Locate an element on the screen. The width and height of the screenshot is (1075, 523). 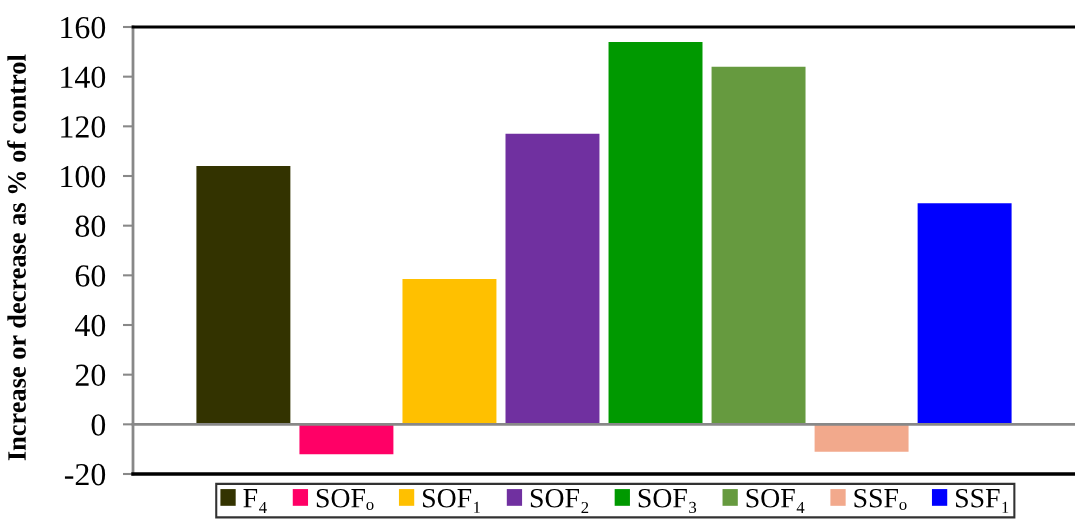
legend-label: SOF₄ is located at coordinates (775, 500).